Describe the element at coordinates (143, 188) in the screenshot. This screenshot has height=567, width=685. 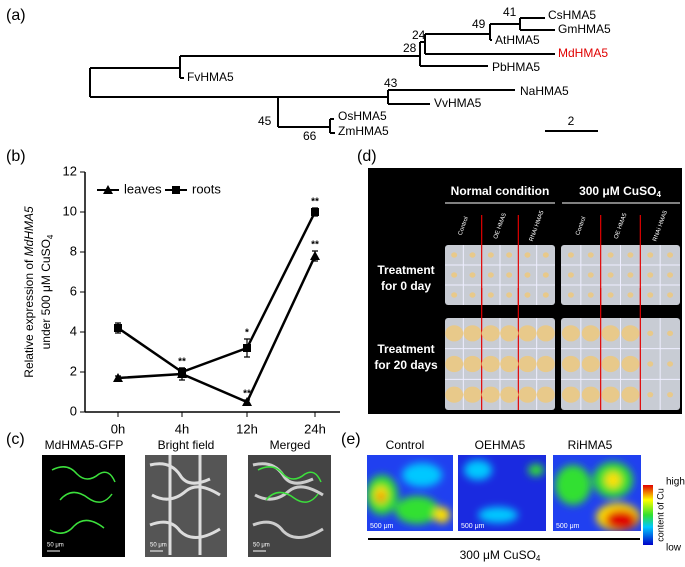
I see `legend-label: leaves` at that location.